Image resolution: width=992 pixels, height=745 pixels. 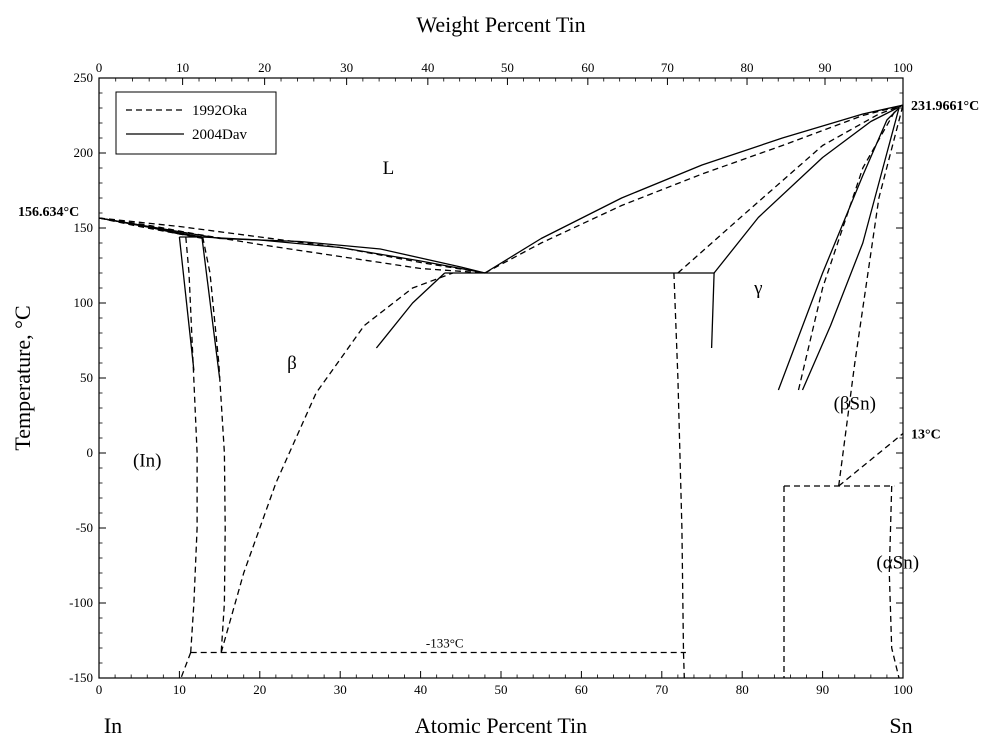 I want to click on x-bottom-tick-label: 0, so click(x=99, y=689).